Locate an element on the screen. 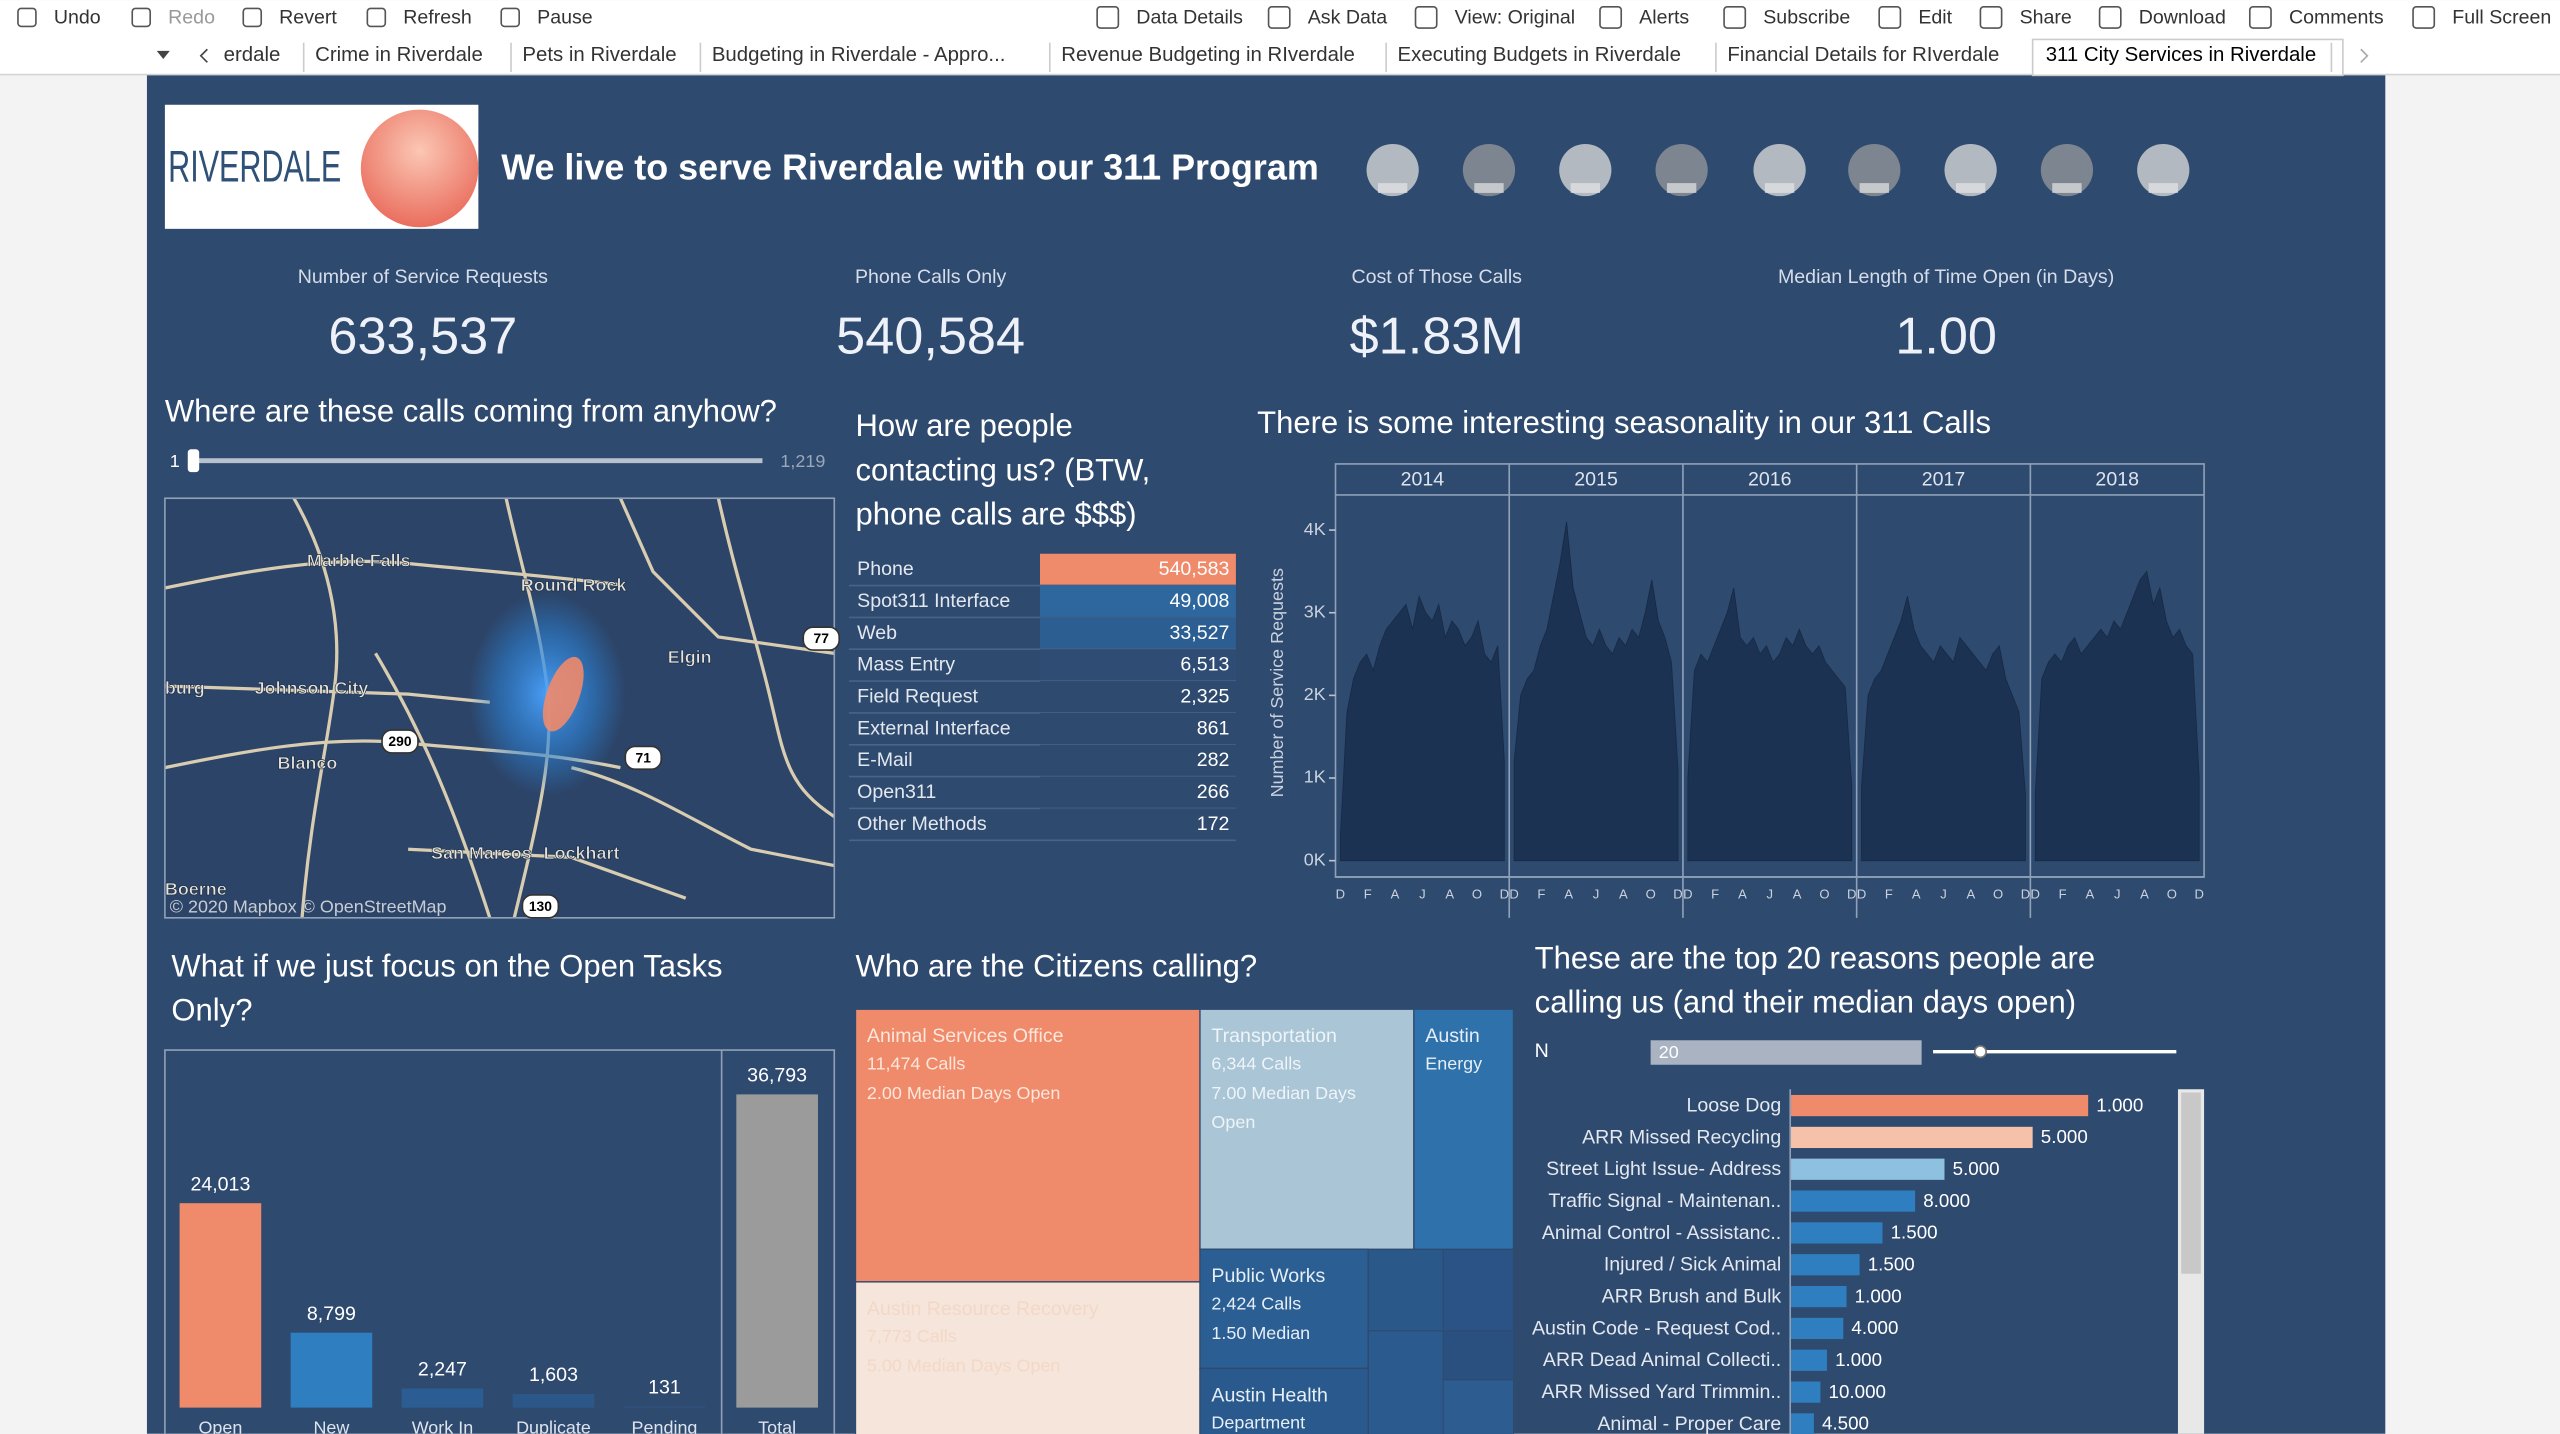  slider-knob is located at coordinates (193, 461).